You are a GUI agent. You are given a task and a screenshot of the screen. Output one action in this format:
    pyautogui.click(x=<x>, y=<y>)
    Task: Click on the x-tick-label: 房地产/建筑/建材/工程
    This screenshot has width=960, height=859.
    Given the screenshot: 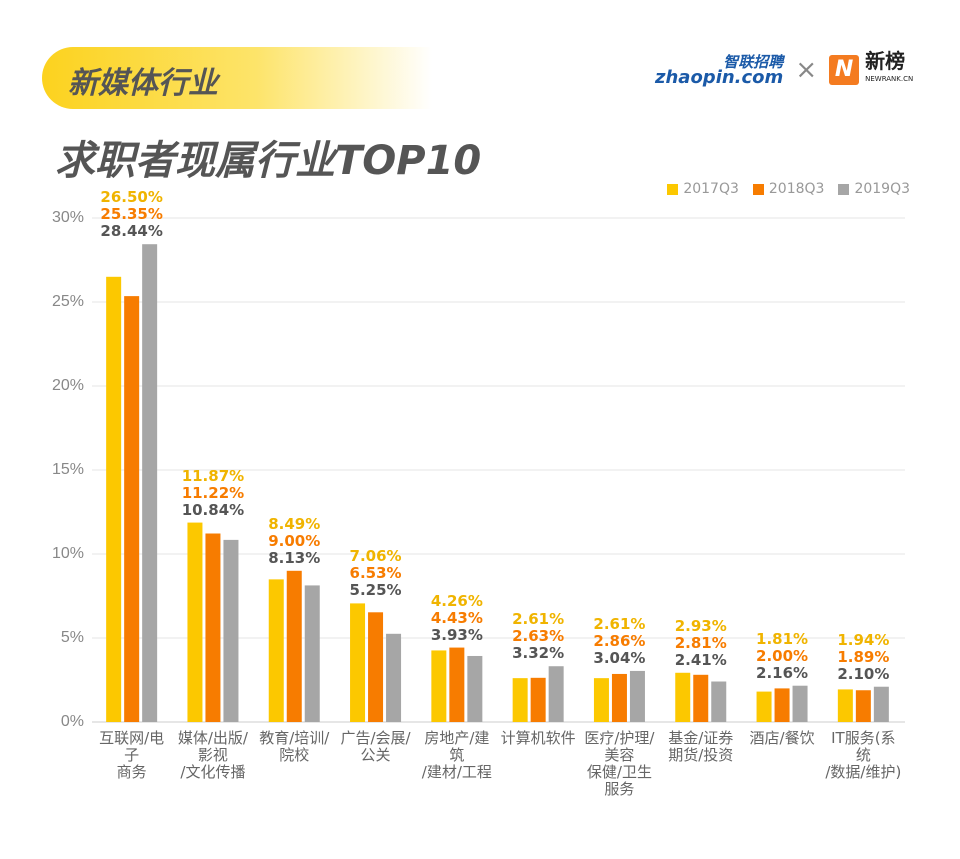 What is the action you would take?
    pyautogui.click(x=457, y=755)
    